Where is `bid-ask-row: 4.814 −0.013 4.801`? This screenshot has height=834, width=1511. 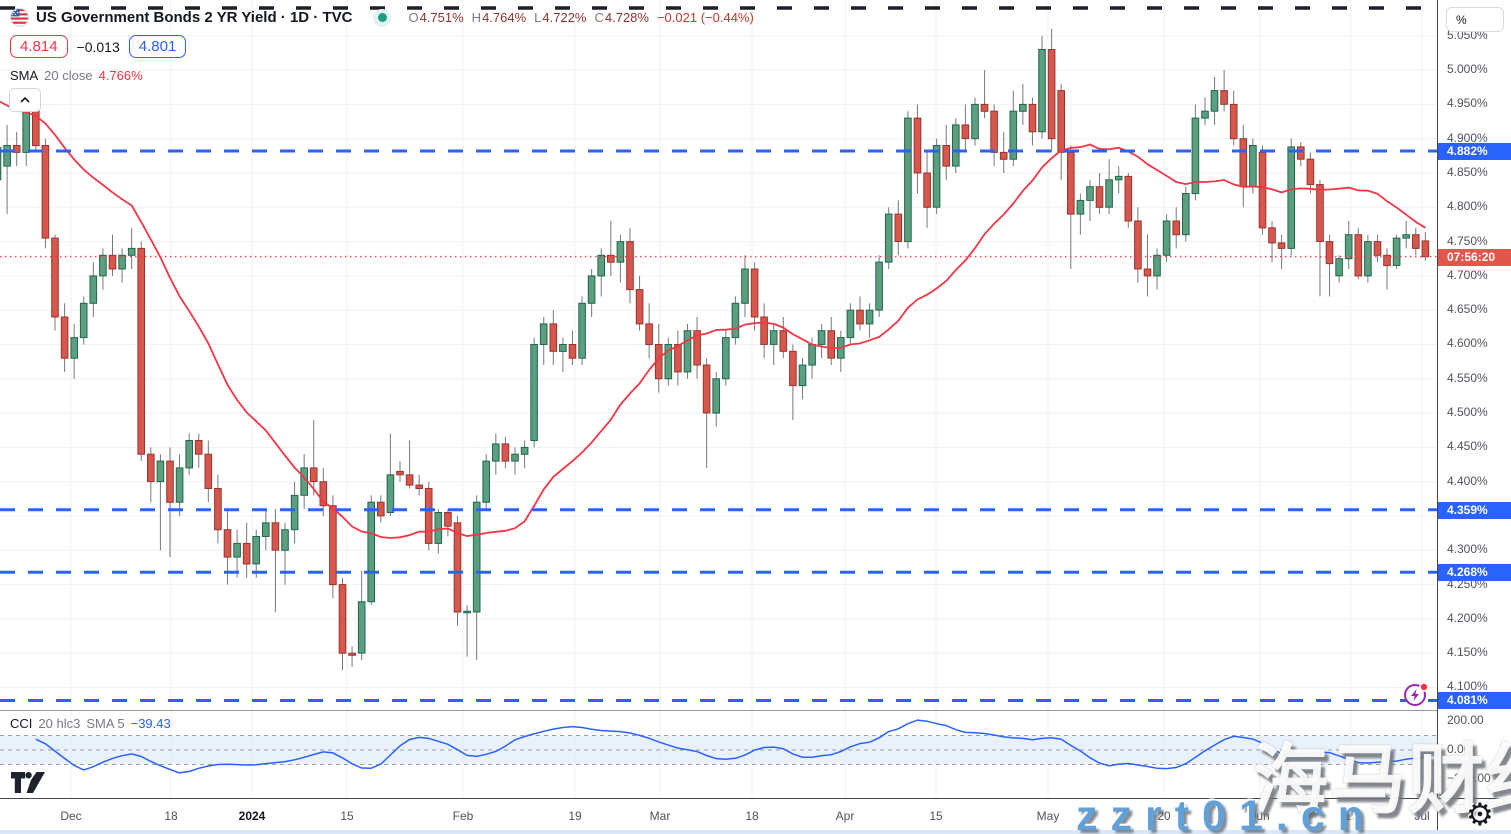
bid-ask-row: 4.814 −0.013 4.801 is located at coordinates (98, 46).